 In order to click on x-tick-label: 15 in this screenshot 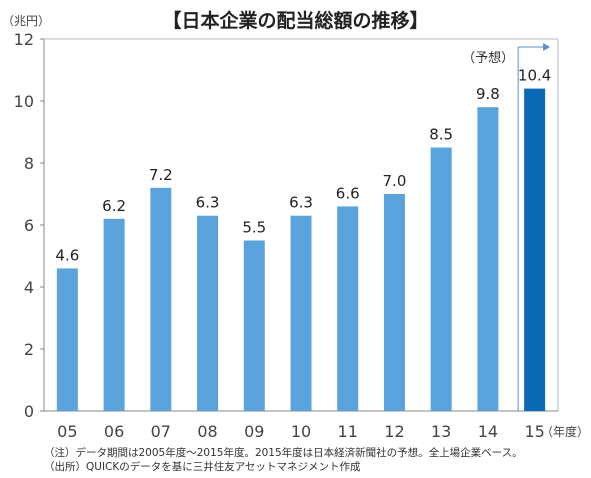, I will do `click(534, 431)`.